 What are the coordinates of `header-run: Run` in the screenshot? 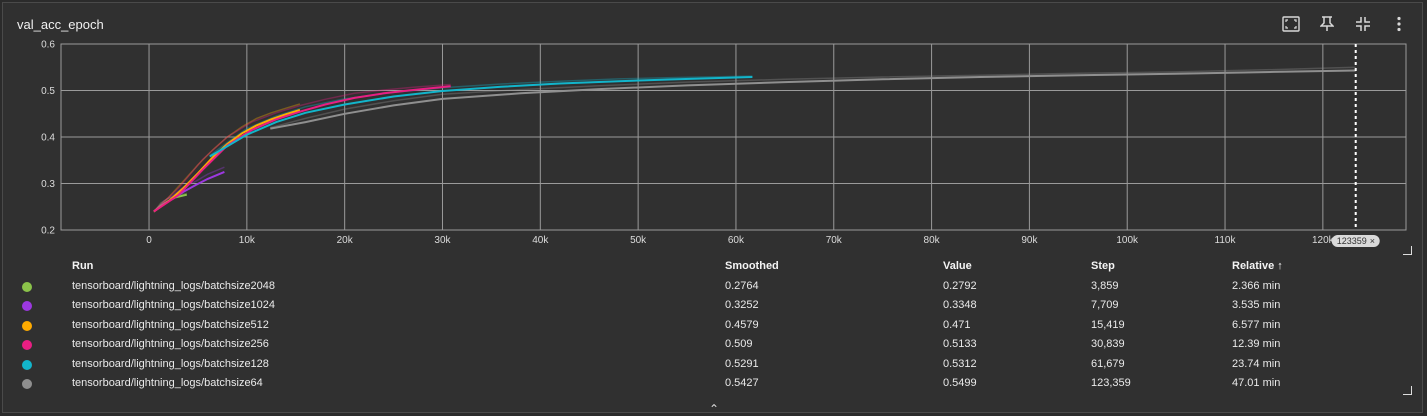 It's located at (83, 266).